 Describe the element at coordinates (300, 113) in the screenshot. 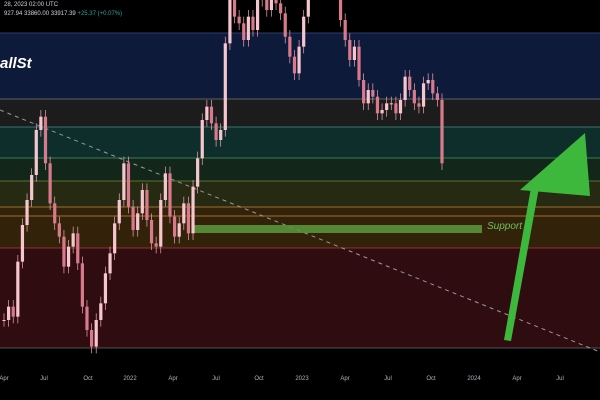

I see `zone-gray` at that location.